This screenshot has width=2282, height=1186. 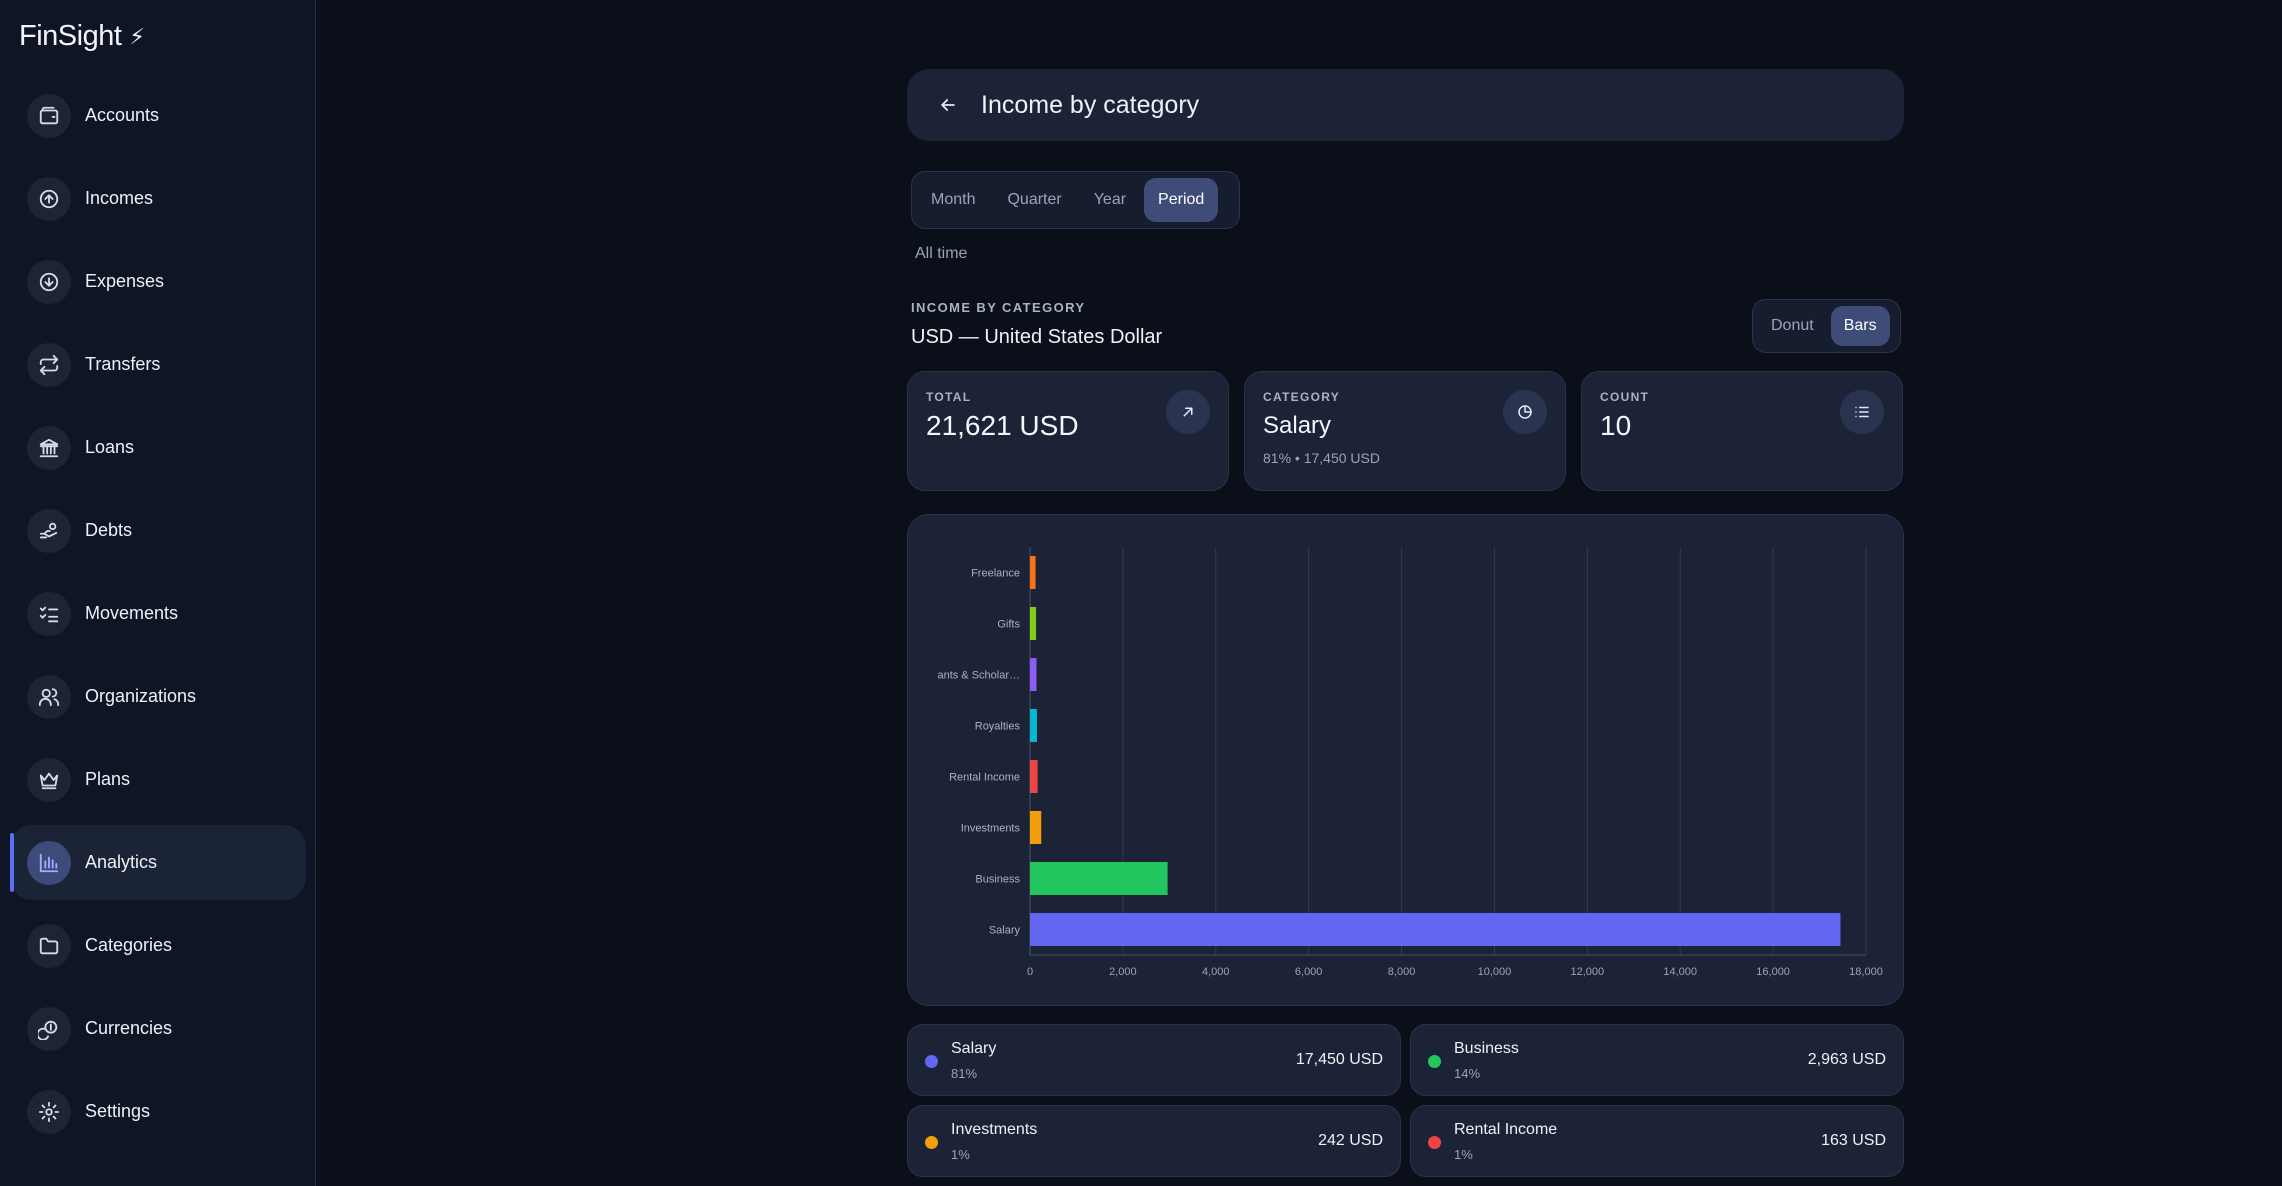 I want to click on legend-pct: 81%, so click(x=964, y=1073).